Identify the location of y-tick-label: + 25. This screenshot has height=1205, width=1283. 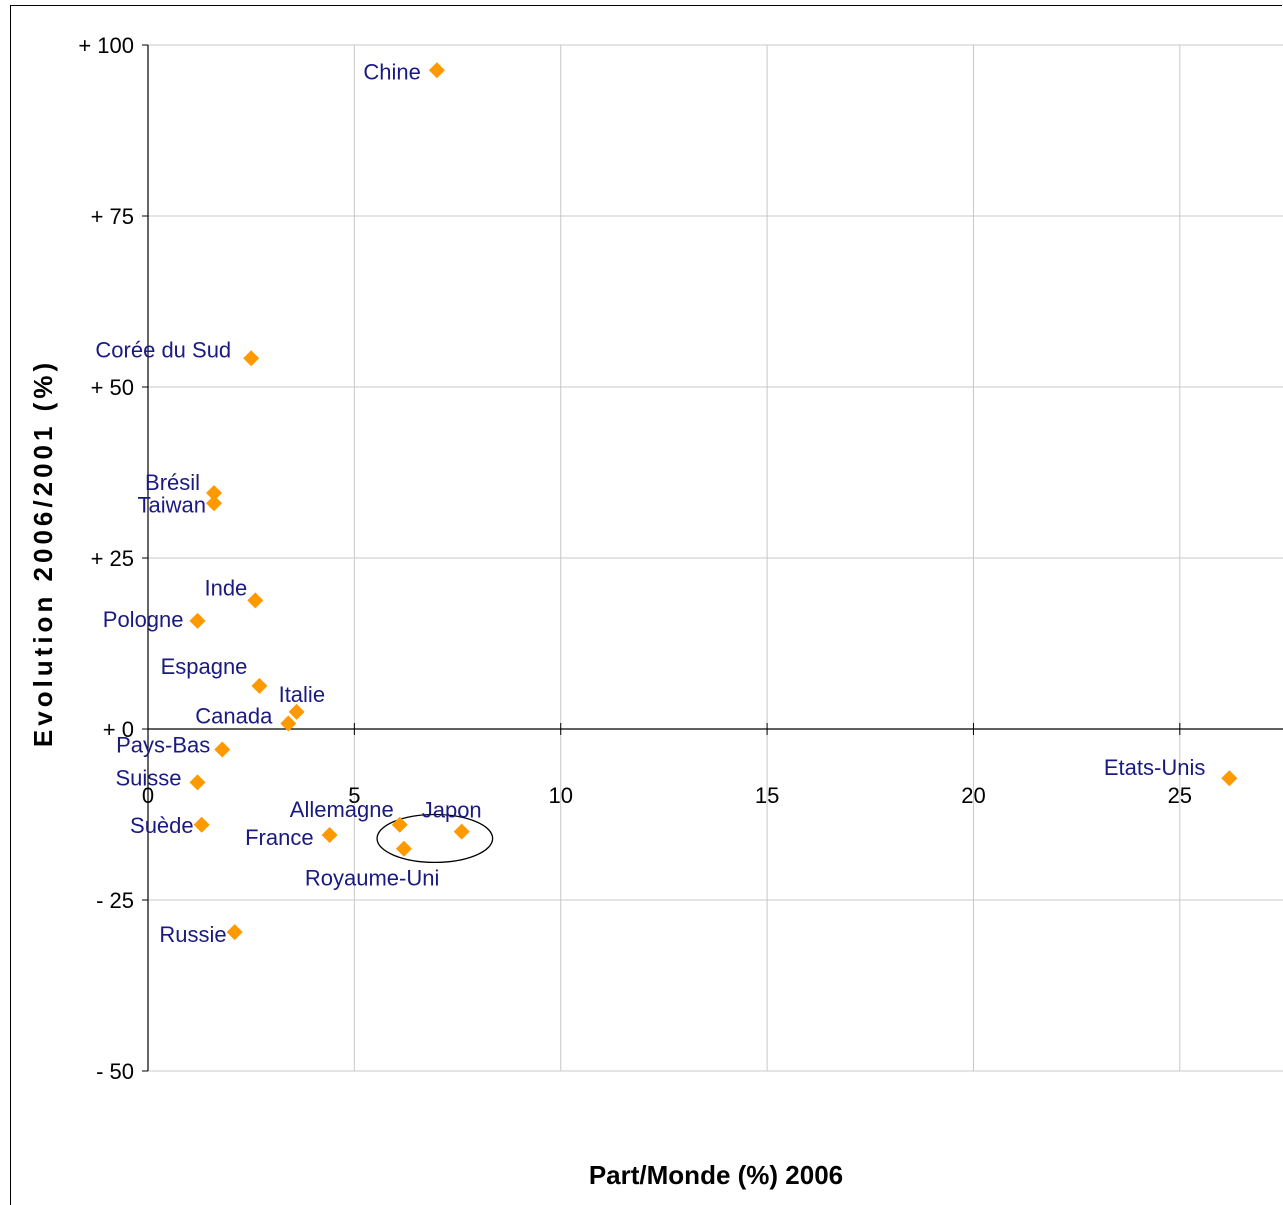
(112, 558).